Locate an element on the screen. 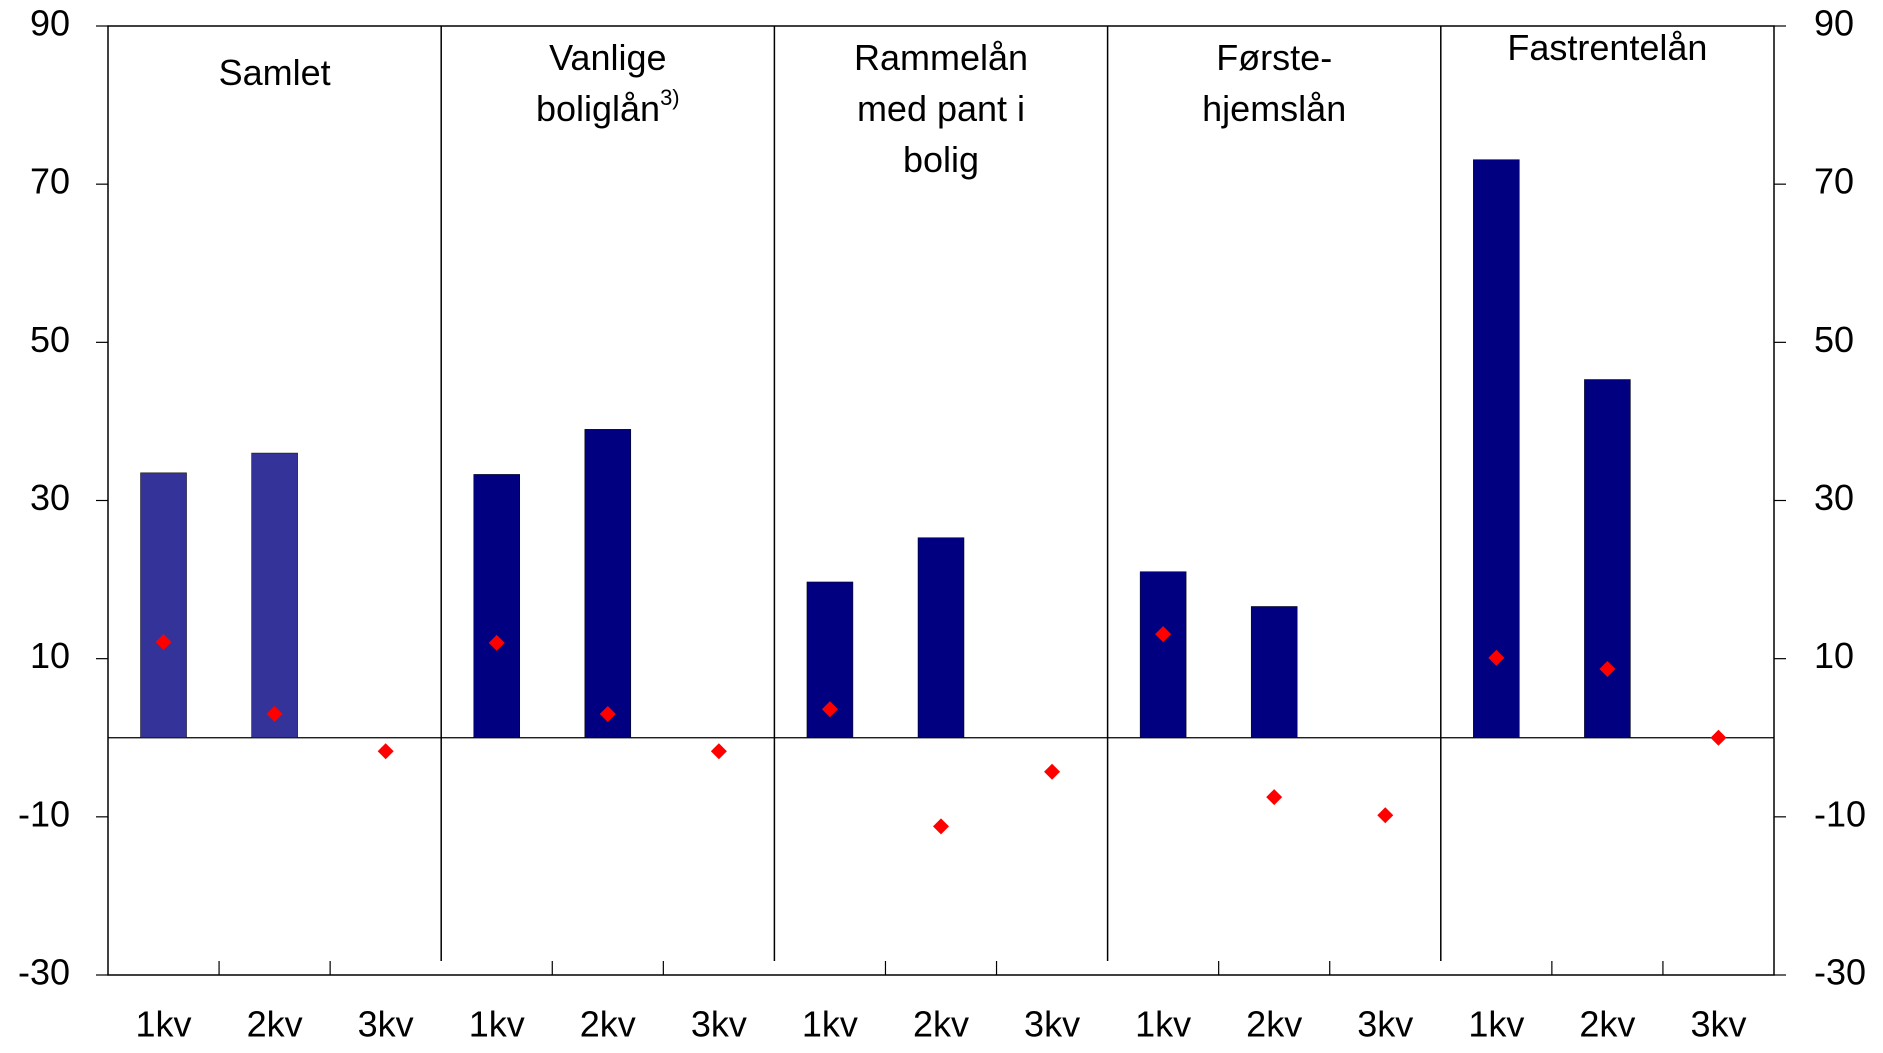 This screenshot has height=1053, width=1883. panel-title: hjemslån is located at coordinates (1274, 108).